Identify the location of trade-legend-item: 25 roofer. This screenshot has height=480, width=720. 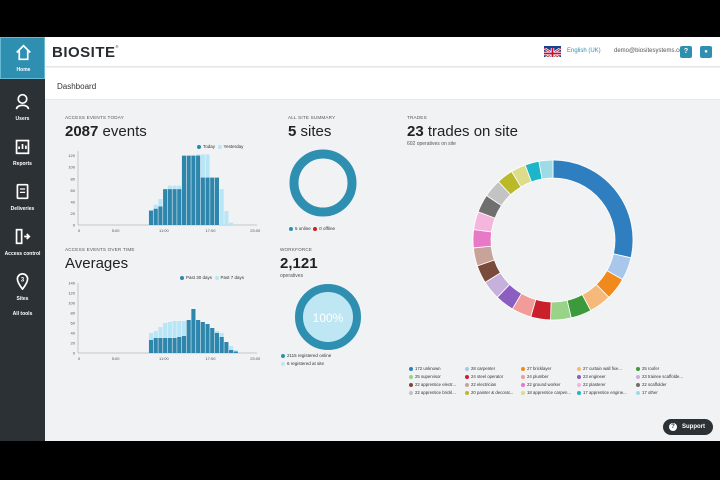
(647, 368).